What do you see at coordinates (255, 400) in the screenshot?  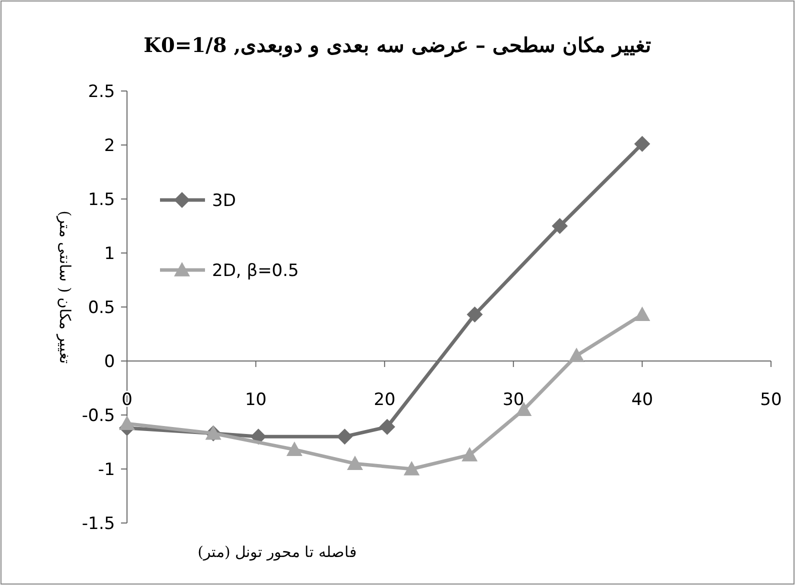 I see `x-tick-label: 10` at bounding box center [255, 400].